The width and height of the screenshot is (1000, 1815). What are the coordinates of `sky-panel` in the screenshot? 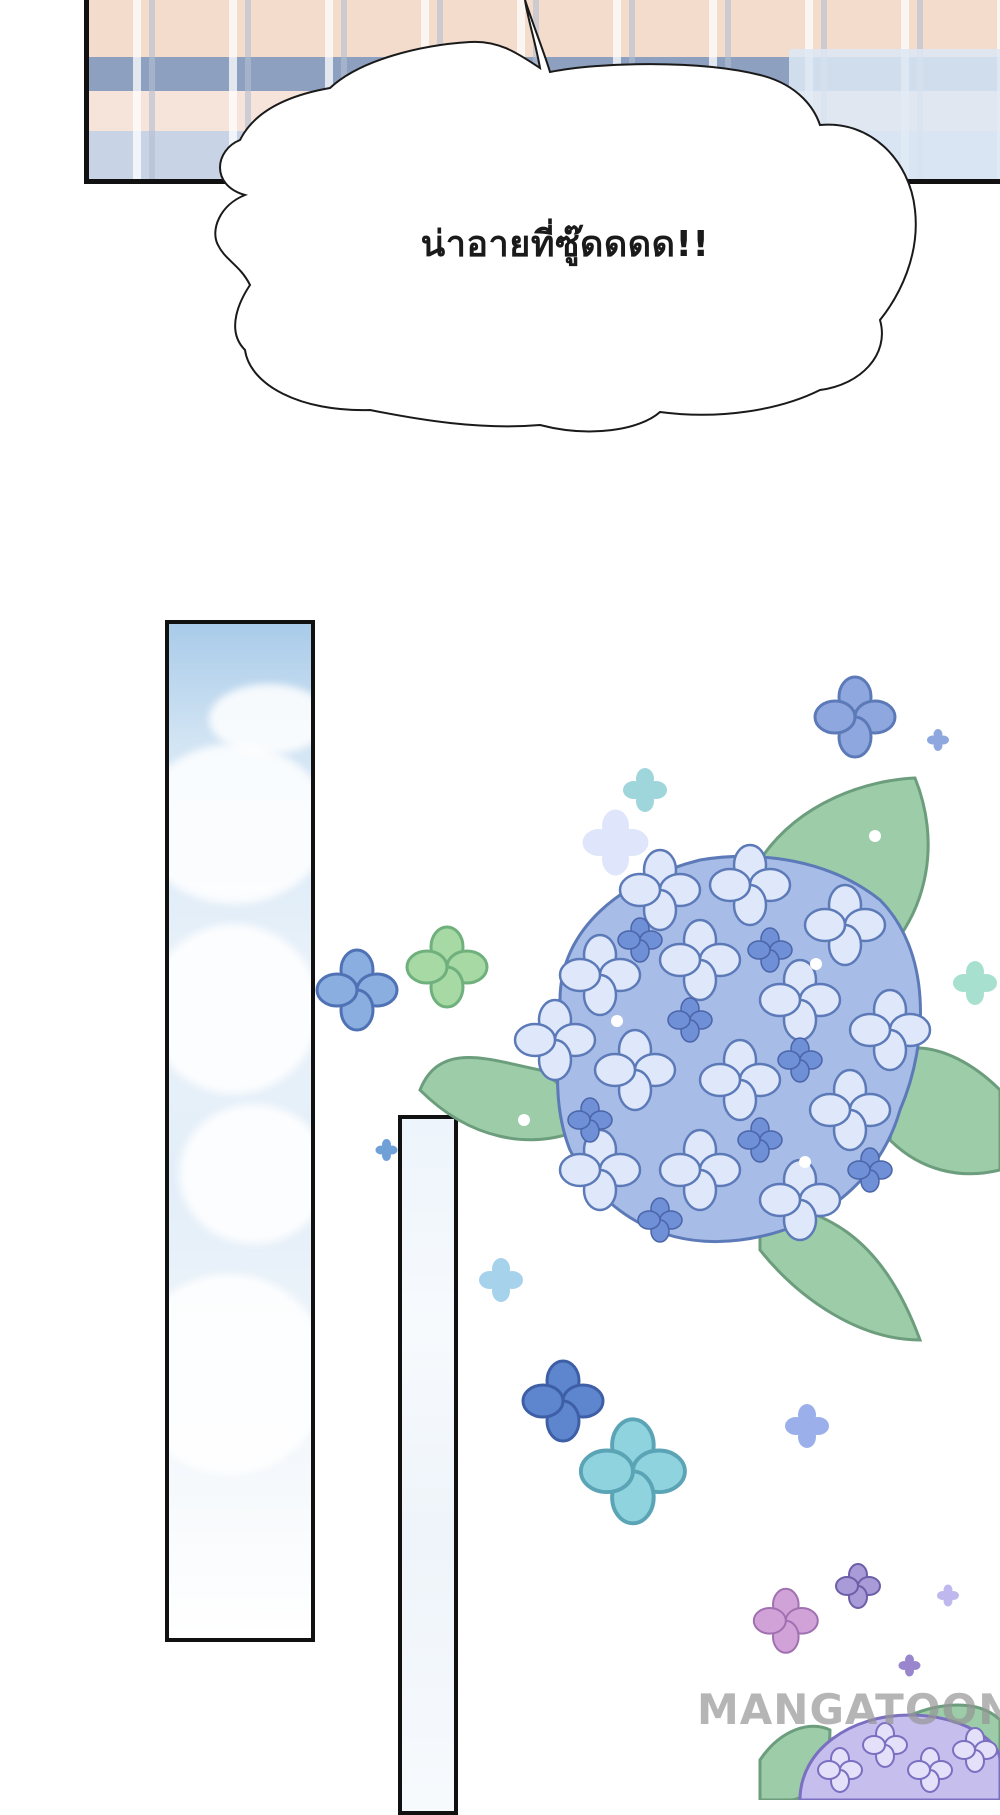 It's located at (240, 1131).